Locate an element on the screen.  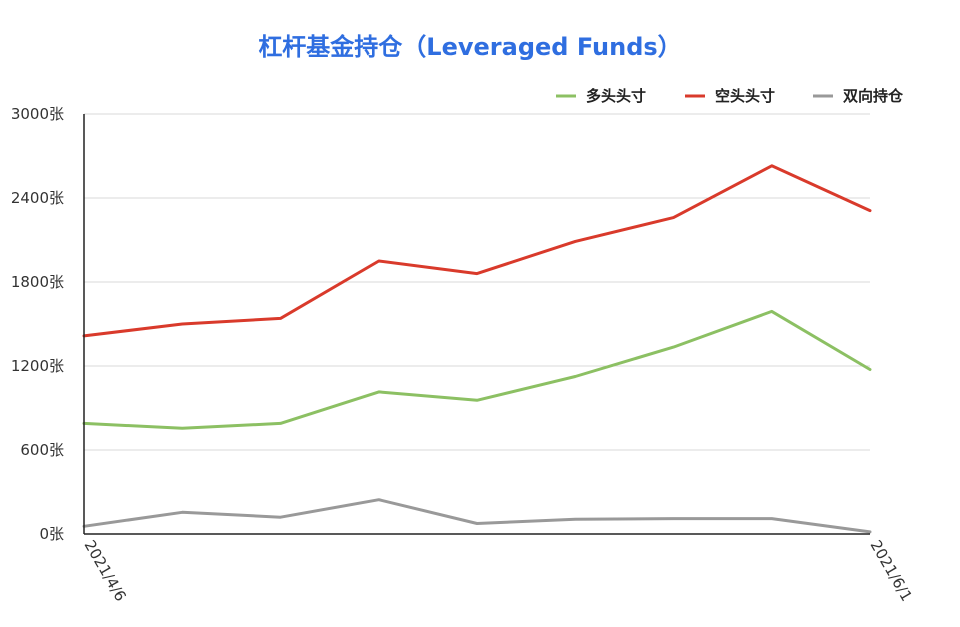
legend-label-0: 多头头寸 is located at coordinates (616, 96).